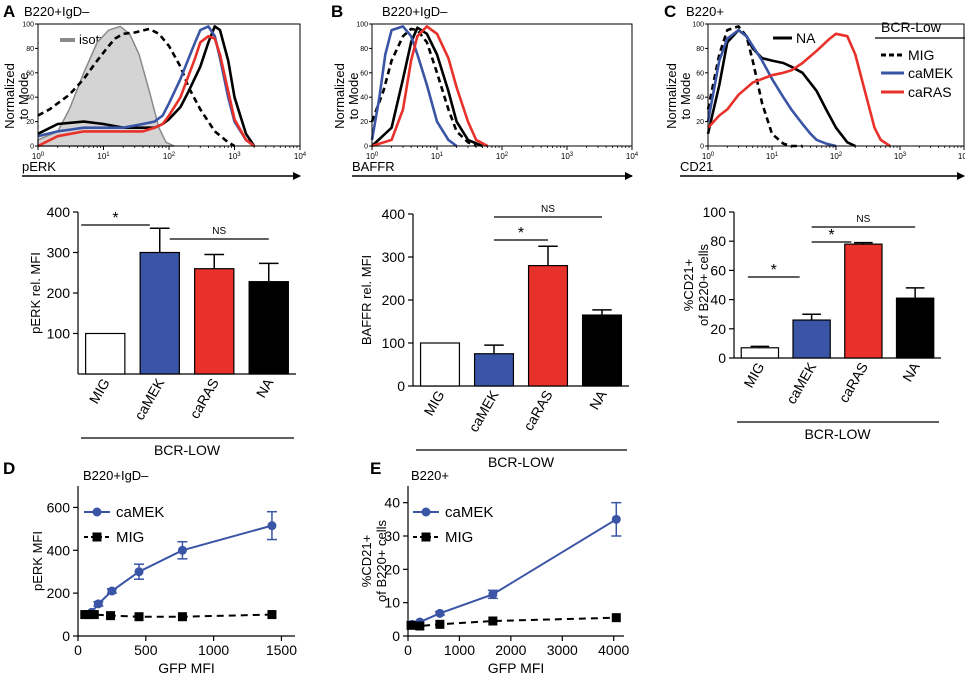 The image size is (965, 682). What do you see at coordinates (863, 219) in the screenshot?
I see `c-bar-significance-label: NS` at bounding box center [863, 219].